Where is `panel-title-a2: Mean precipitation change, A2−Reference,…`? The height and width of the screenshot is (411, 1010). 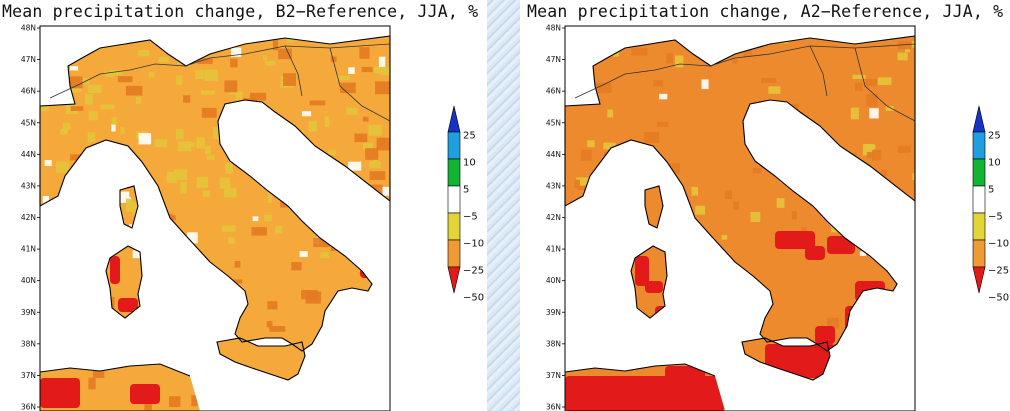
panel-title-a2: Mean precipitation change, A2−Reference,… is located at coordinates (765, 11).